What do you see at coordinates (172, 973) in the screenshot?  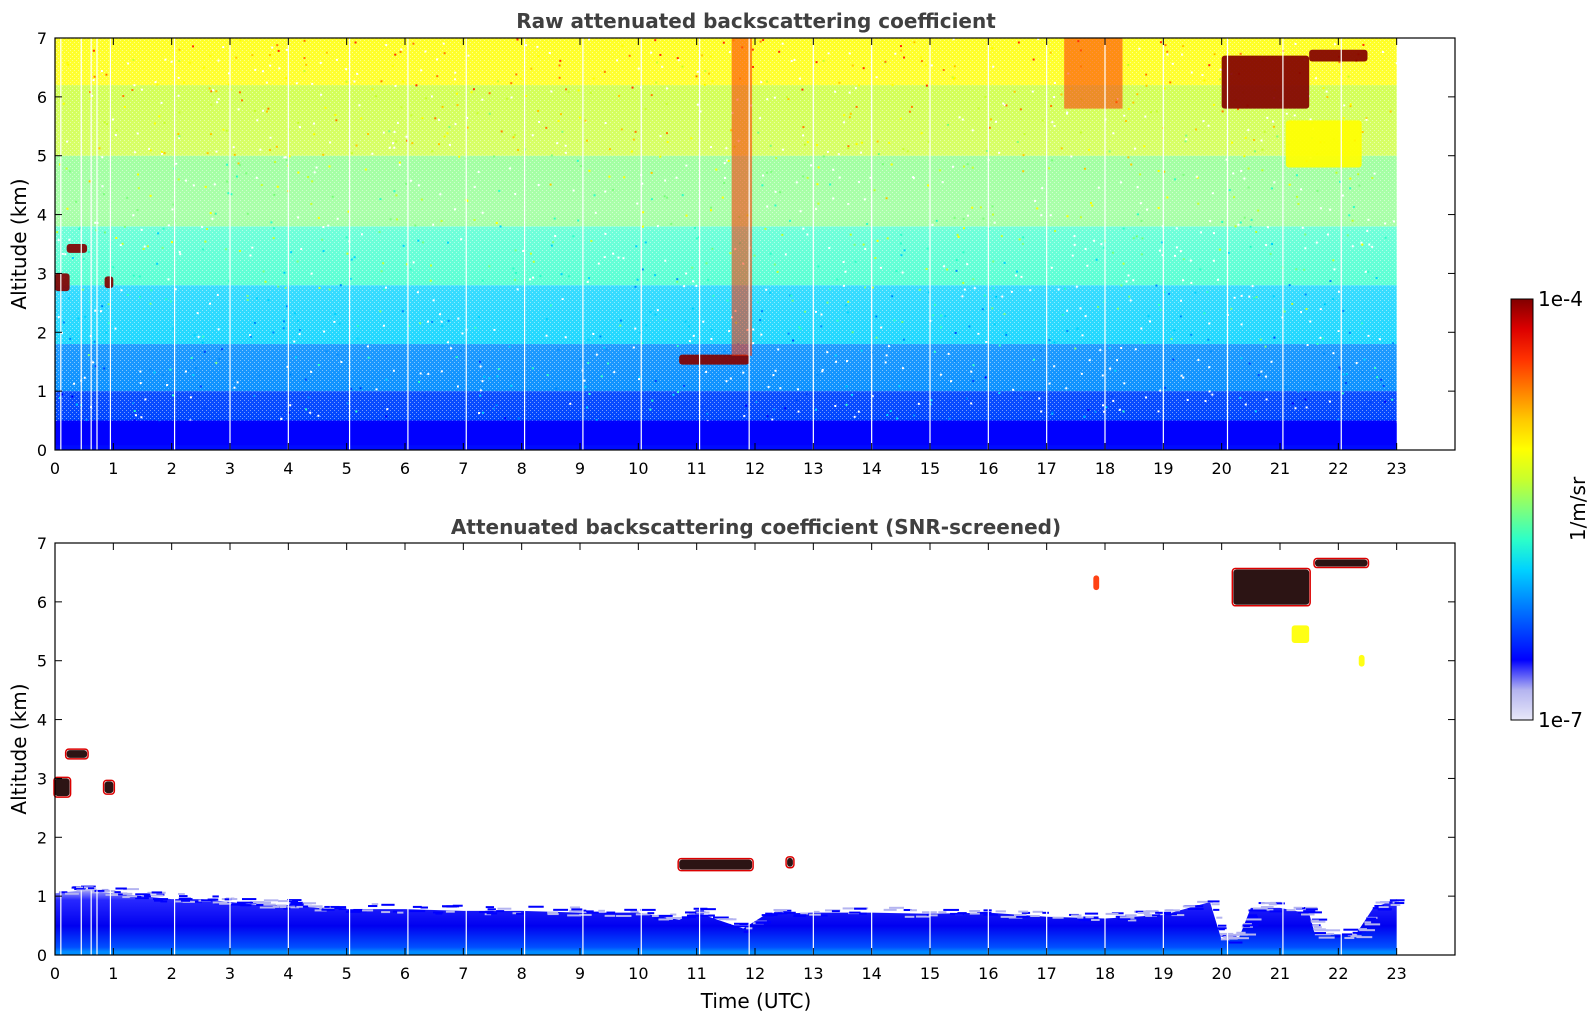 I see `x-tick-label: 2` at bounding box center [172, 973].